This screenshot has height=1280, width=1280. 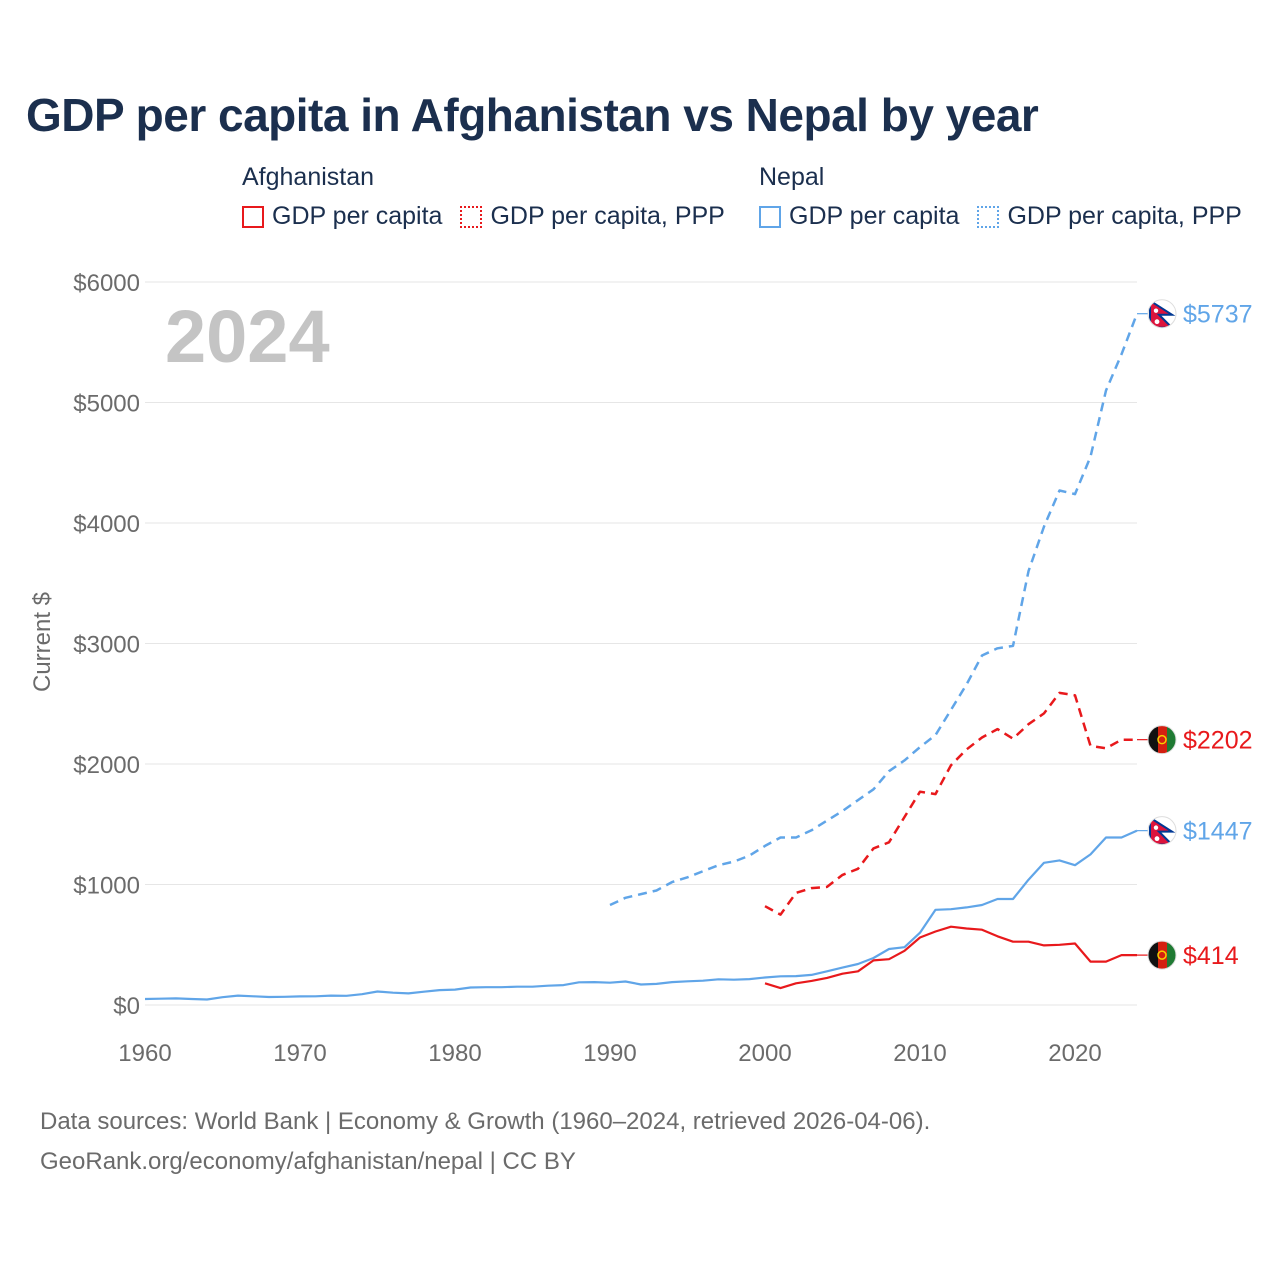 What do you see at coordinates (1218, 832) in the screenshot?
I see `end-value-label: $1447` at bounding box center [1218, 832].